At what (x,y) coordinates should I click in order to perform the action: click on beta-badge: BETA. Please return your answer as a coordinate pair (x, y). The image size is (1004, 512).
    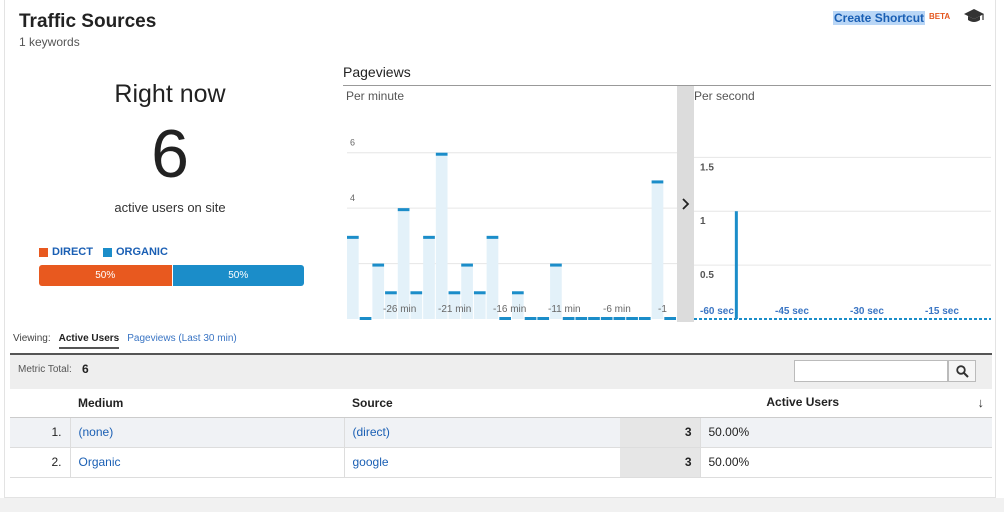
    Looking at the image, I should click on (940, 16).